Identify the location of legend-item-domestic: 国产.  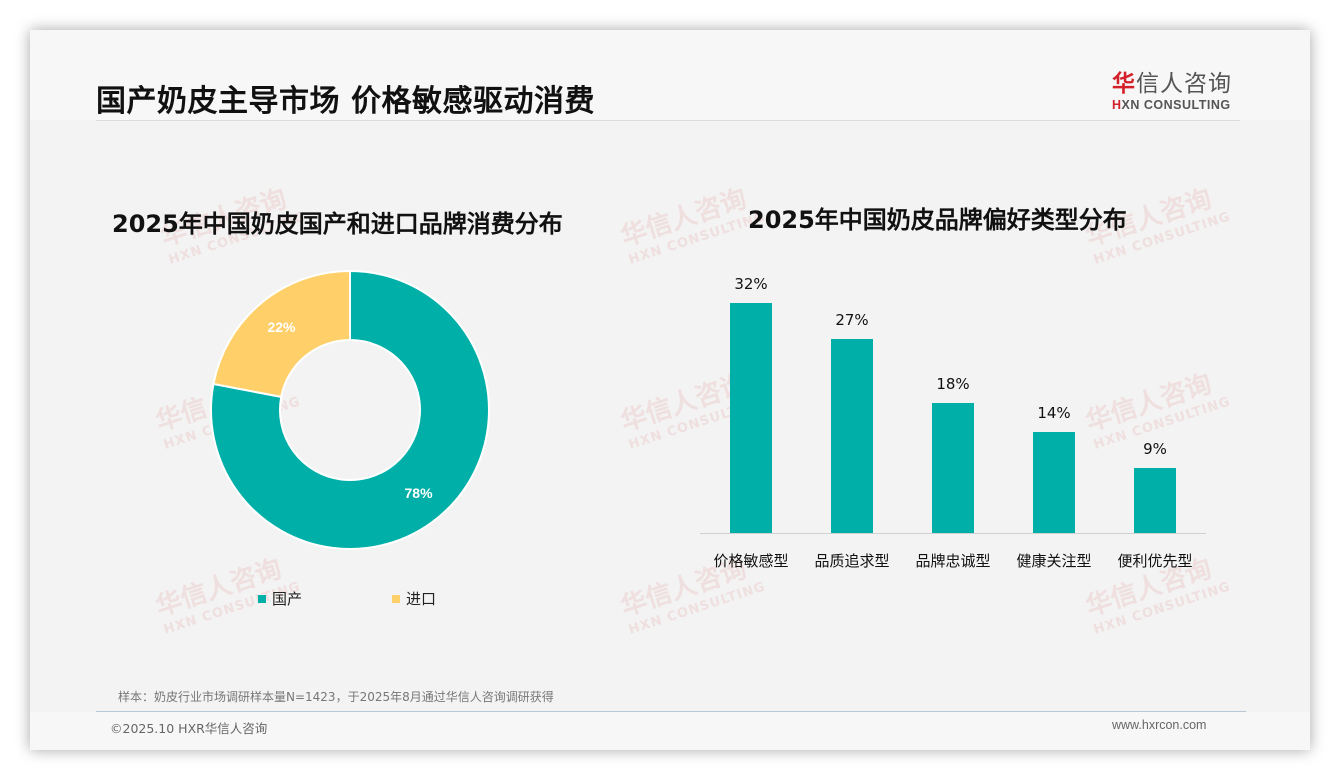
(280, 598).